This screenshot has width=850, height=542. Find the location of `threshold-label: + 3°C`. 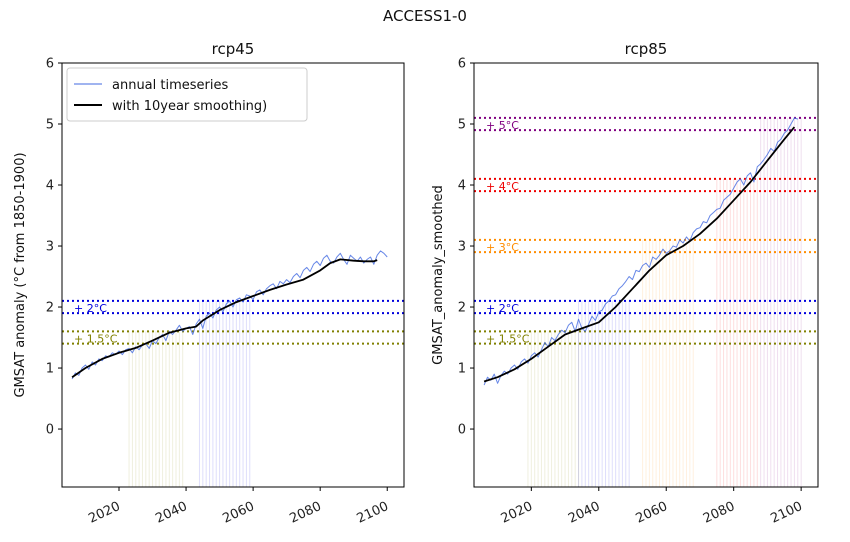

threshold-label: + 3°C is located at coordinates (502, 247).